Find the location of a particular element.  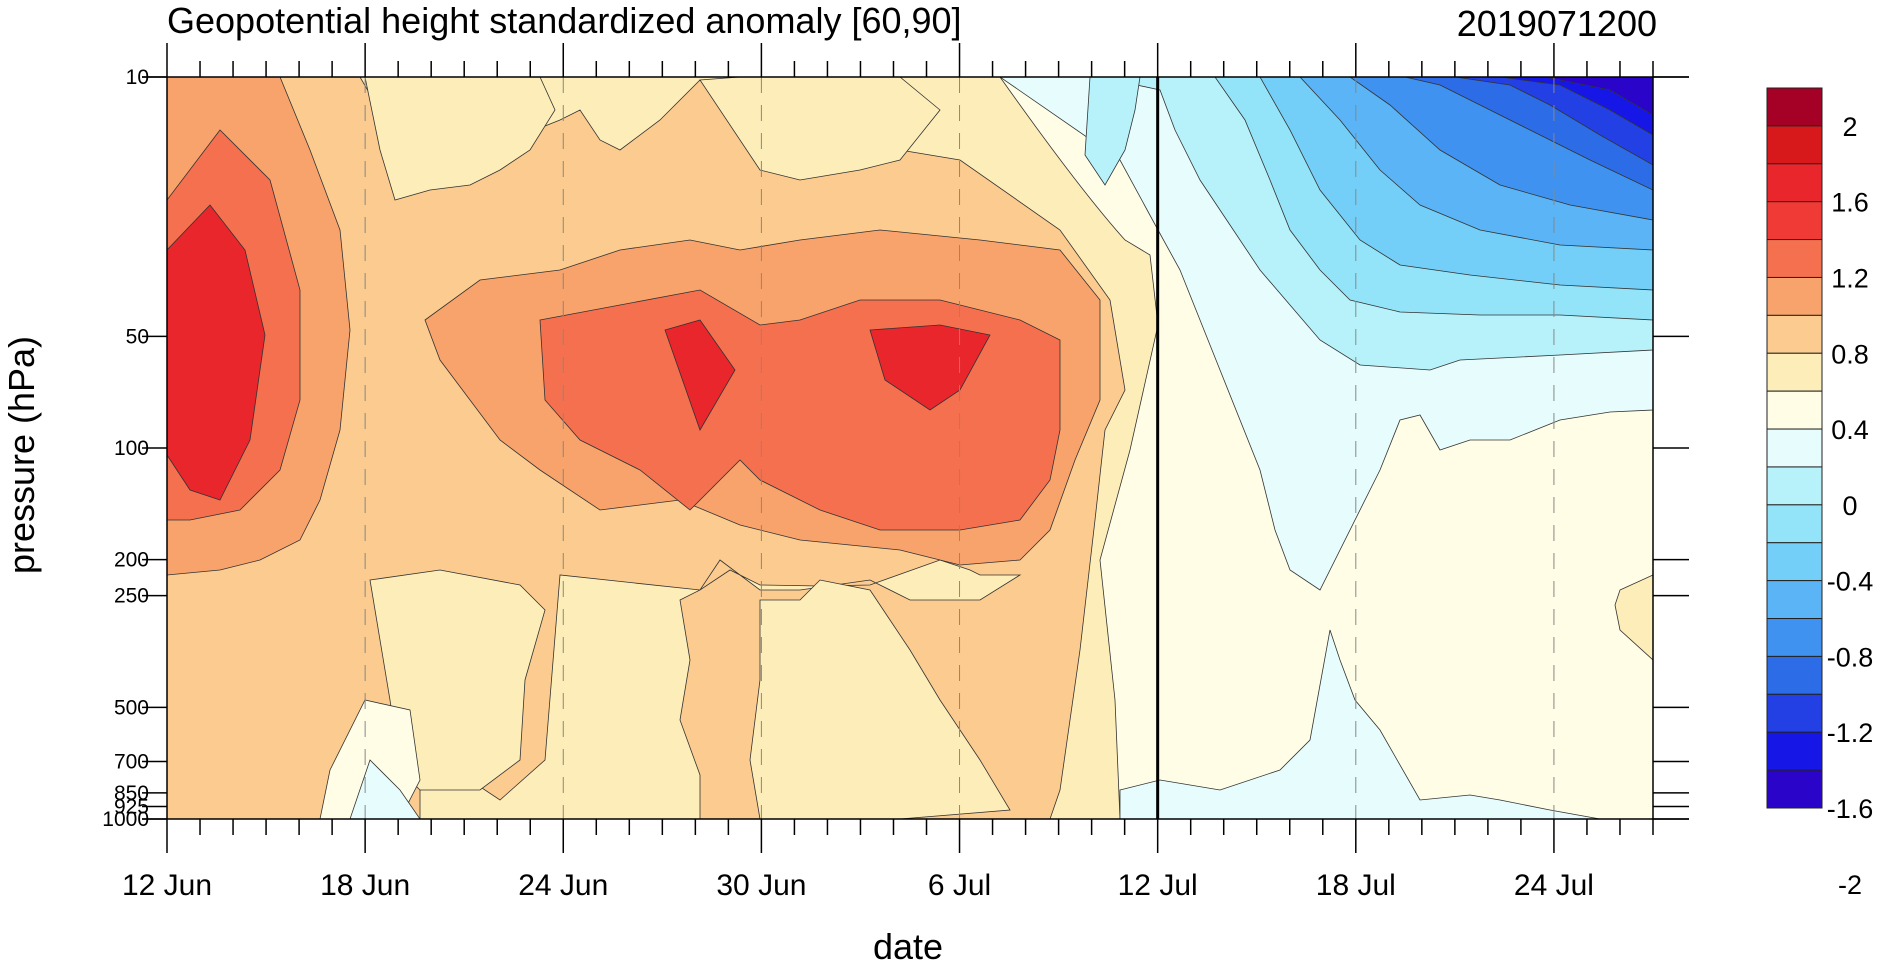

colorbar-label: -1.2 is located at coordinates (1850, 733).